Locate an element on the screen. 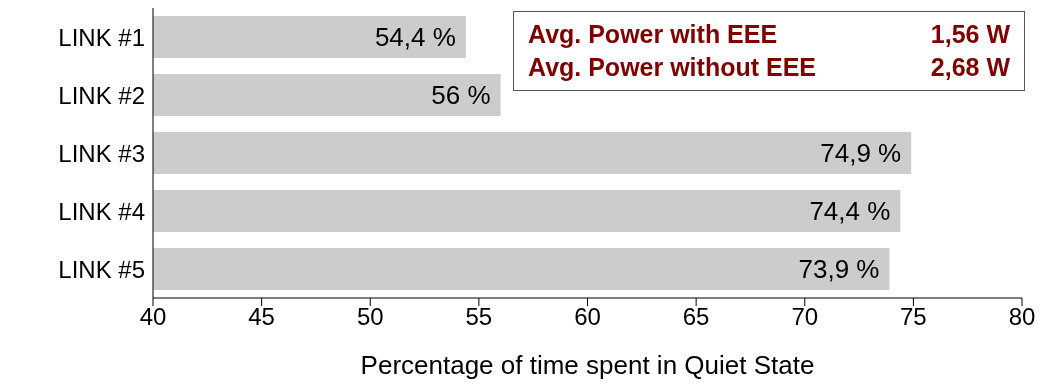  text: Avg. Power without EEE 2,68 W is located at coordinates (769, 67).